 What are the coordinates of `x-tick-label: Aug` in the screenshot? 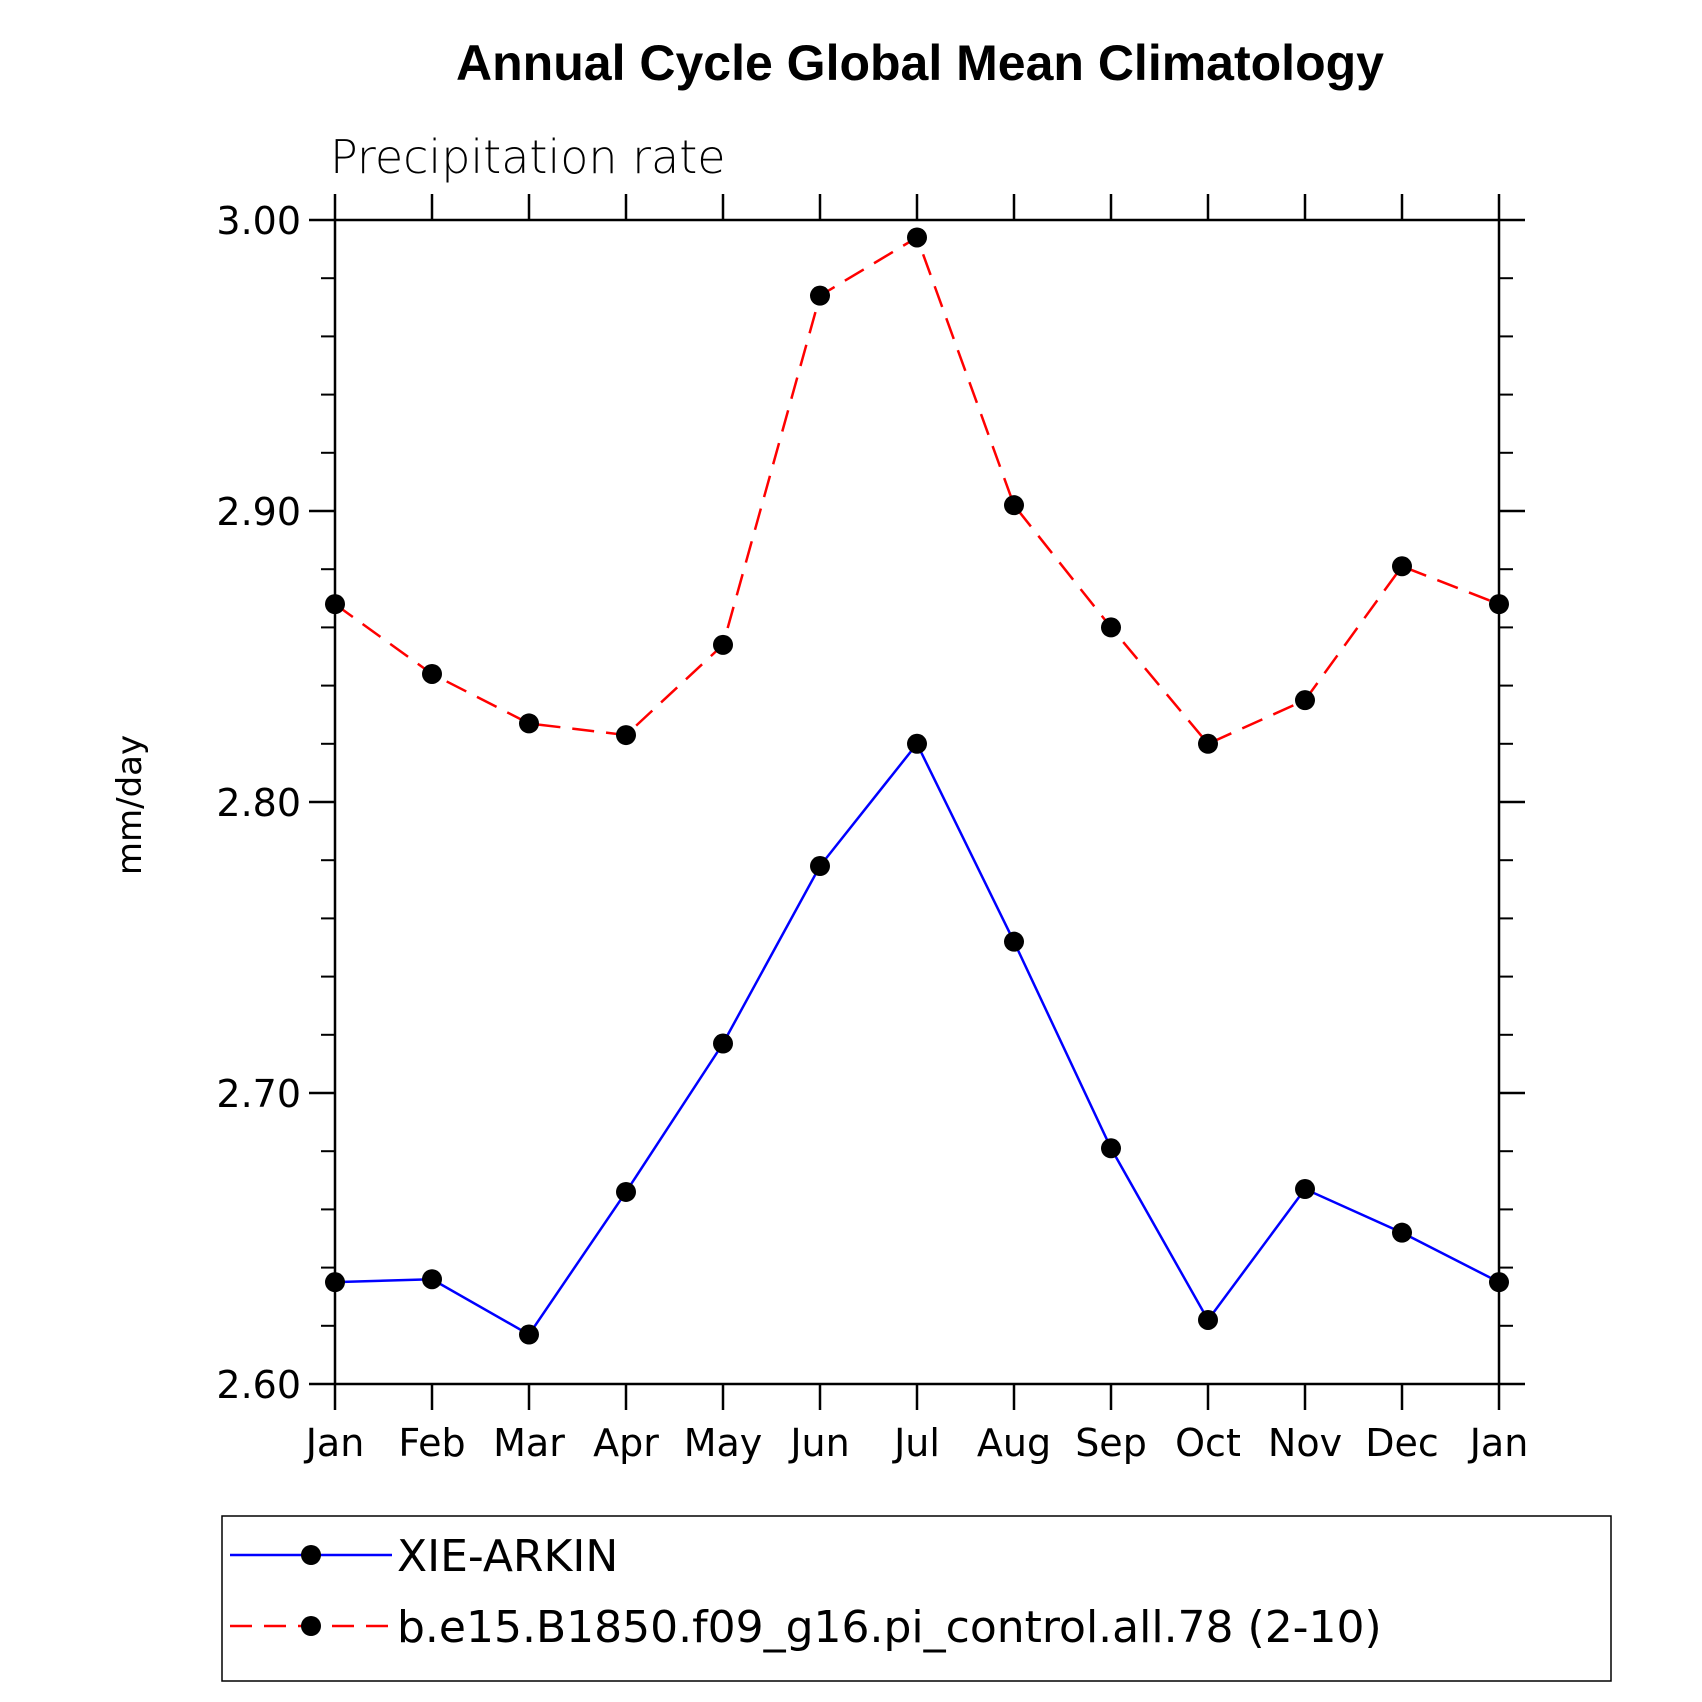 It's located at (1014, 1443).